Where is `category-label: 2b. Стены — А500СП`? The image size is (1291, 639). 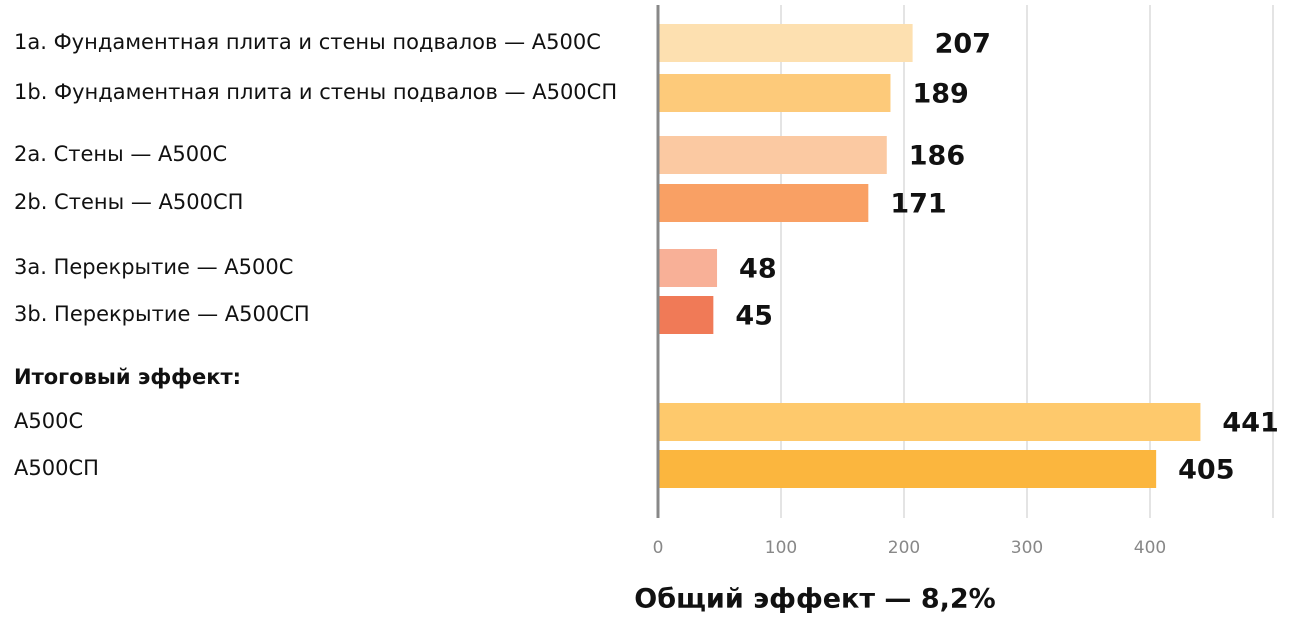
category-label: 2b. Стены — А500СП is located at coordinates (128, 202).